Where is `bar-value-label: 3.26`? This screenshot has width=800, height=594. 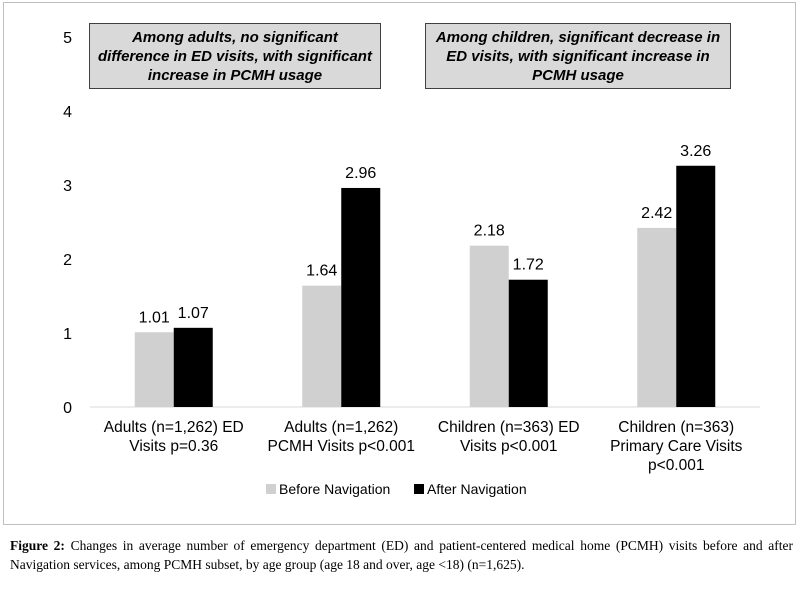
bar-value-label: 3.26 is located at coordinates (695, 151).